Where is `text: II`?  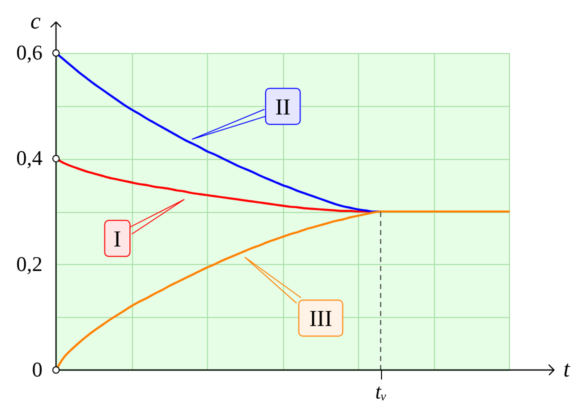
text: II is located at coordinates (283, 107).